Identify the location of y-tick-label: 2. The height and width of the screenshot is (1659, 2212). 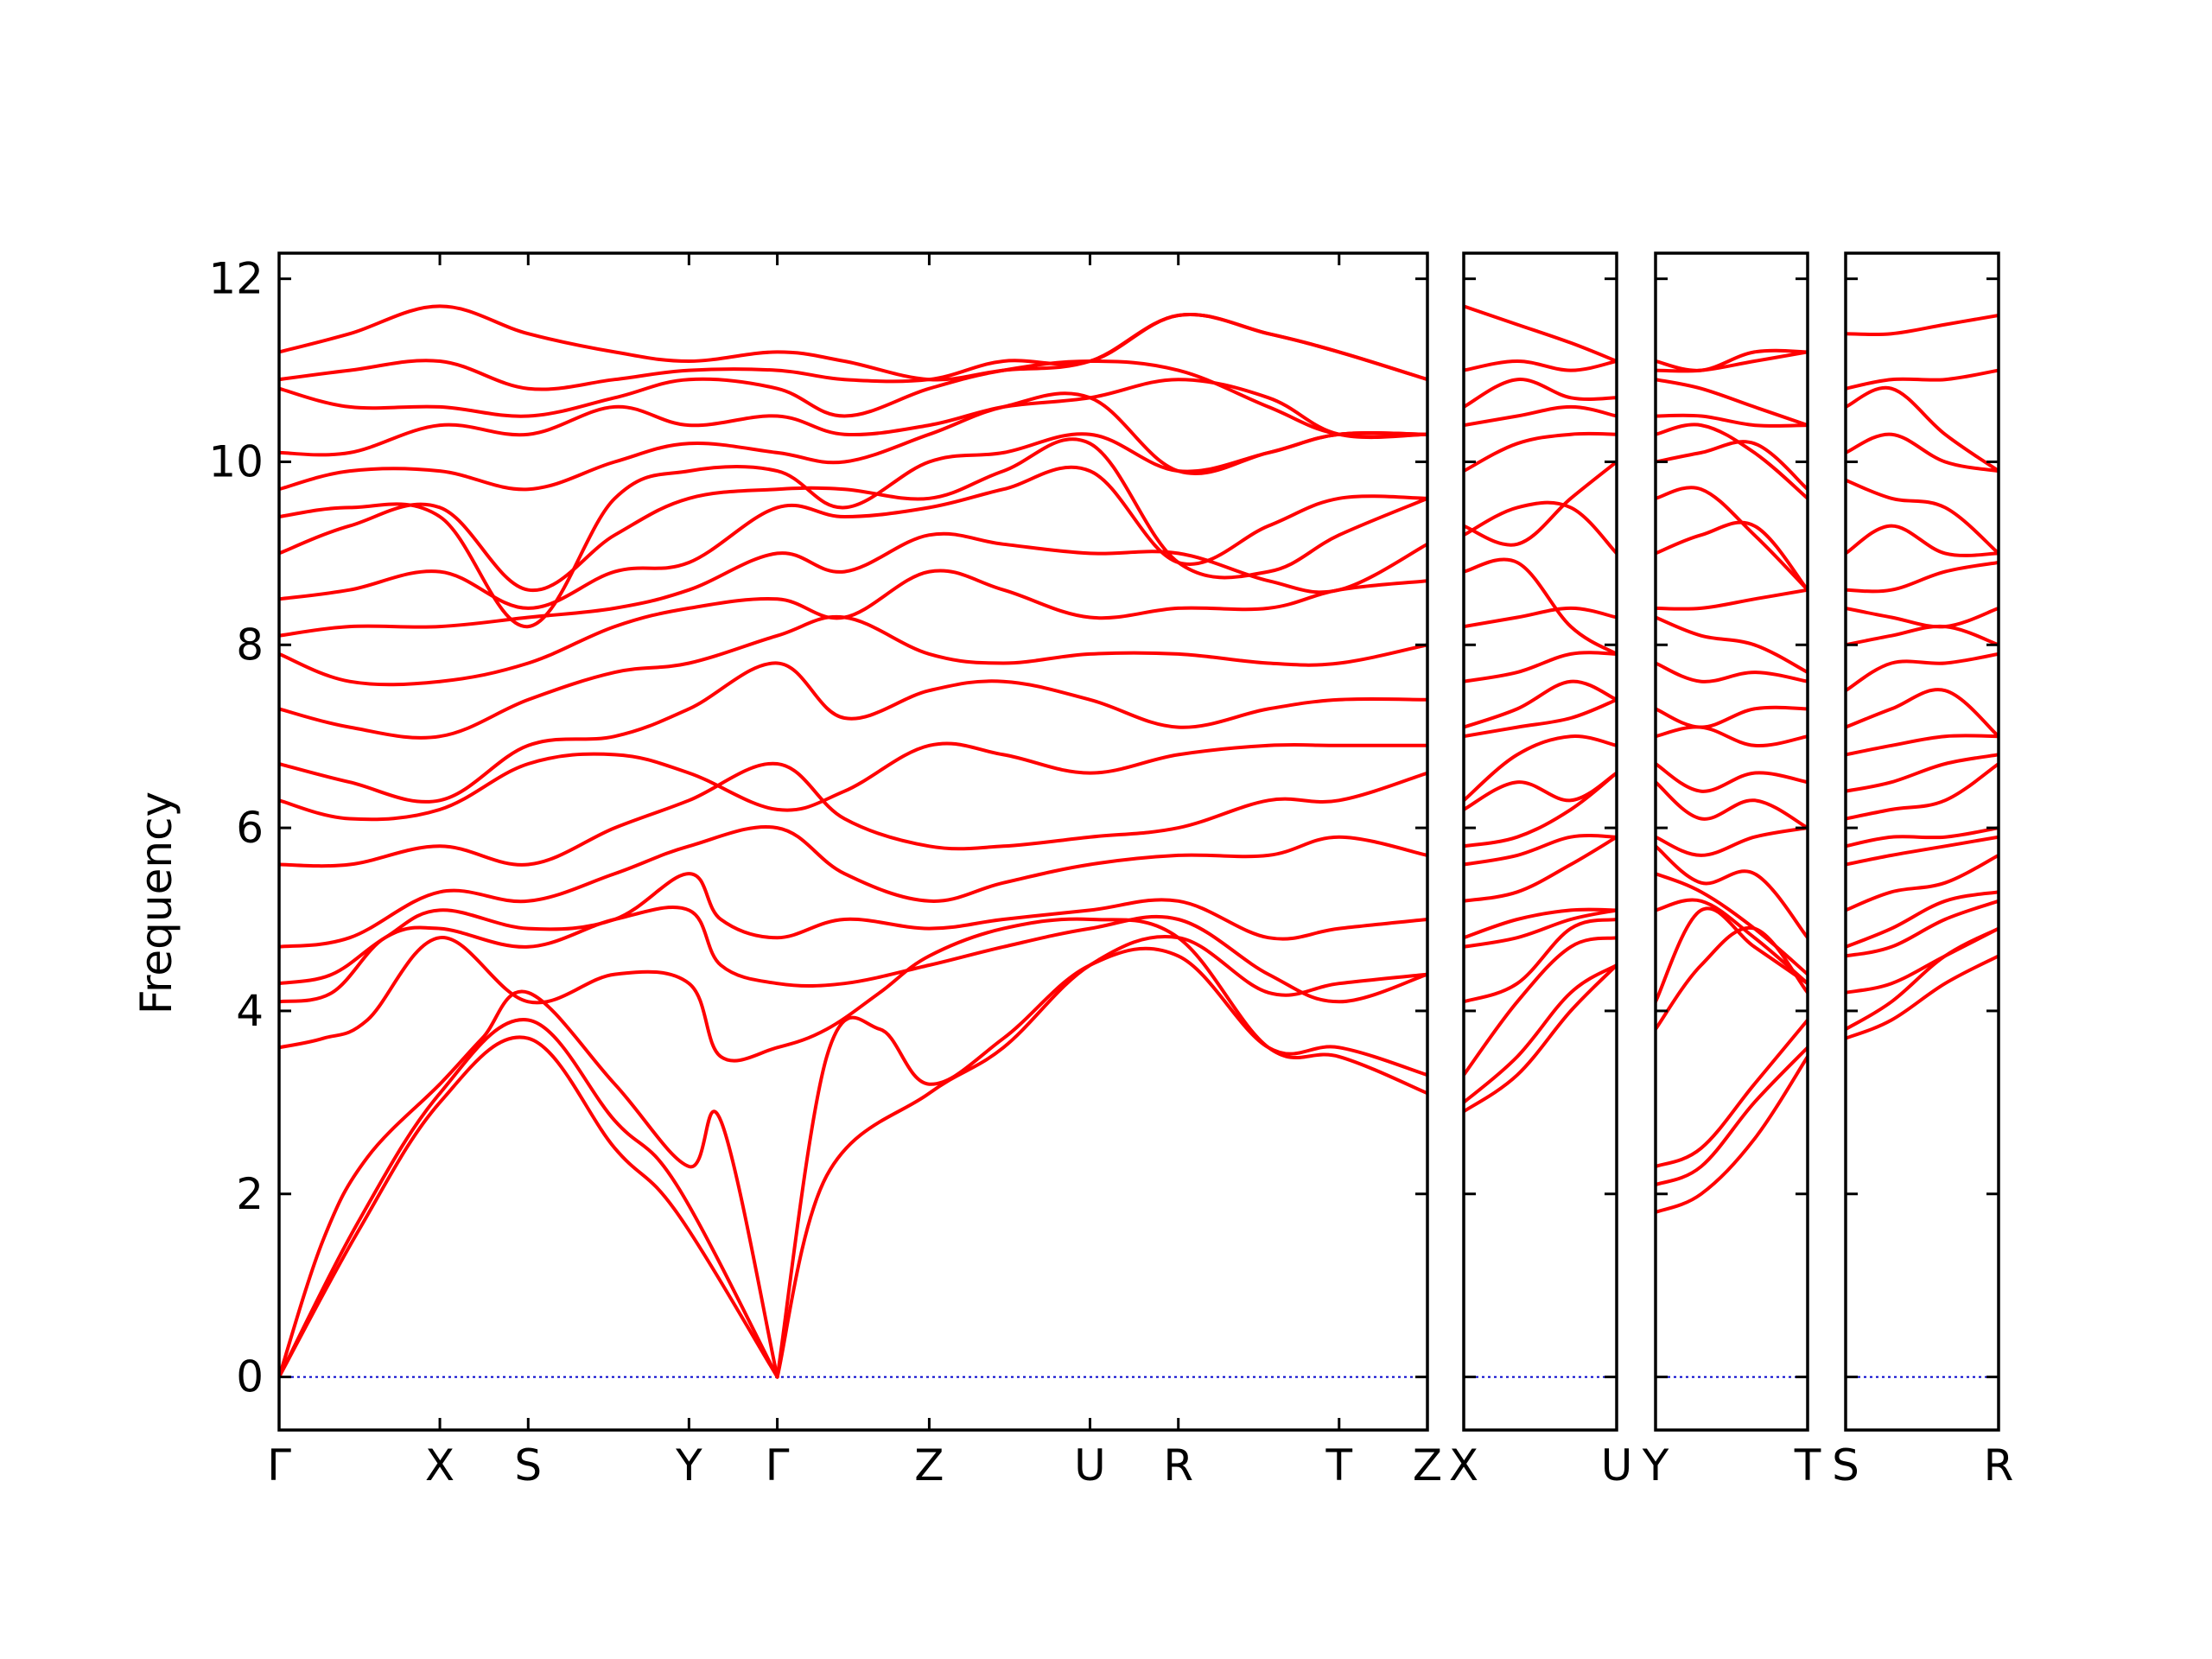
(250, 1194).